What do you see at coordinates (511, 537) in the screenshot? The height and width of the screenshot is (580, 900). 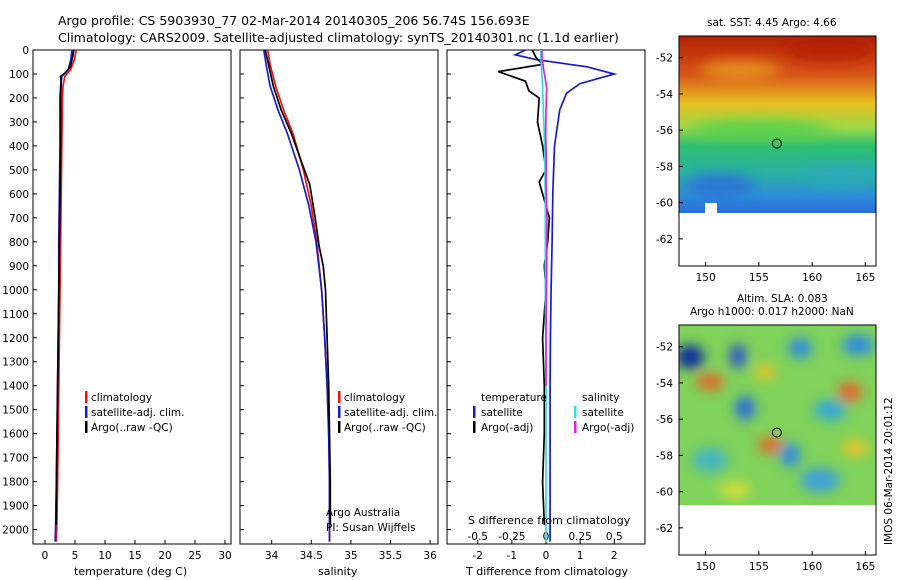 I see `s-diff-tick-label: -0.25` at bounding box center [511, 537].